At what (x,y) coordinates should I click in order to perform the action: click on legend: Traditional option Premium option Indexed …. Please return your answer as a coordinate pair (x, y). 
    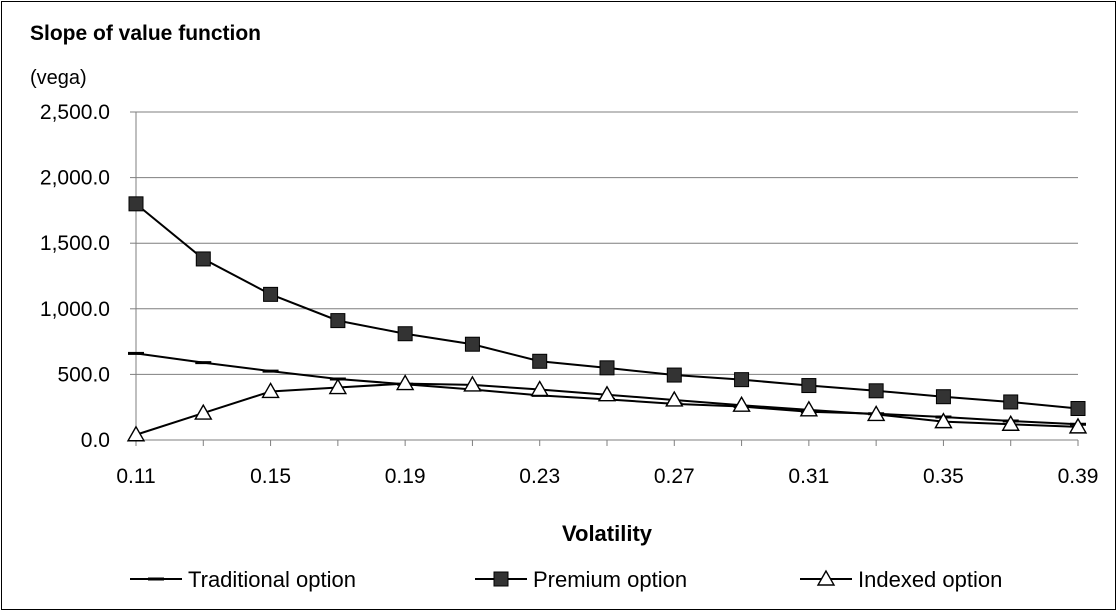
    Looking at the image, I should click on (566, 579).